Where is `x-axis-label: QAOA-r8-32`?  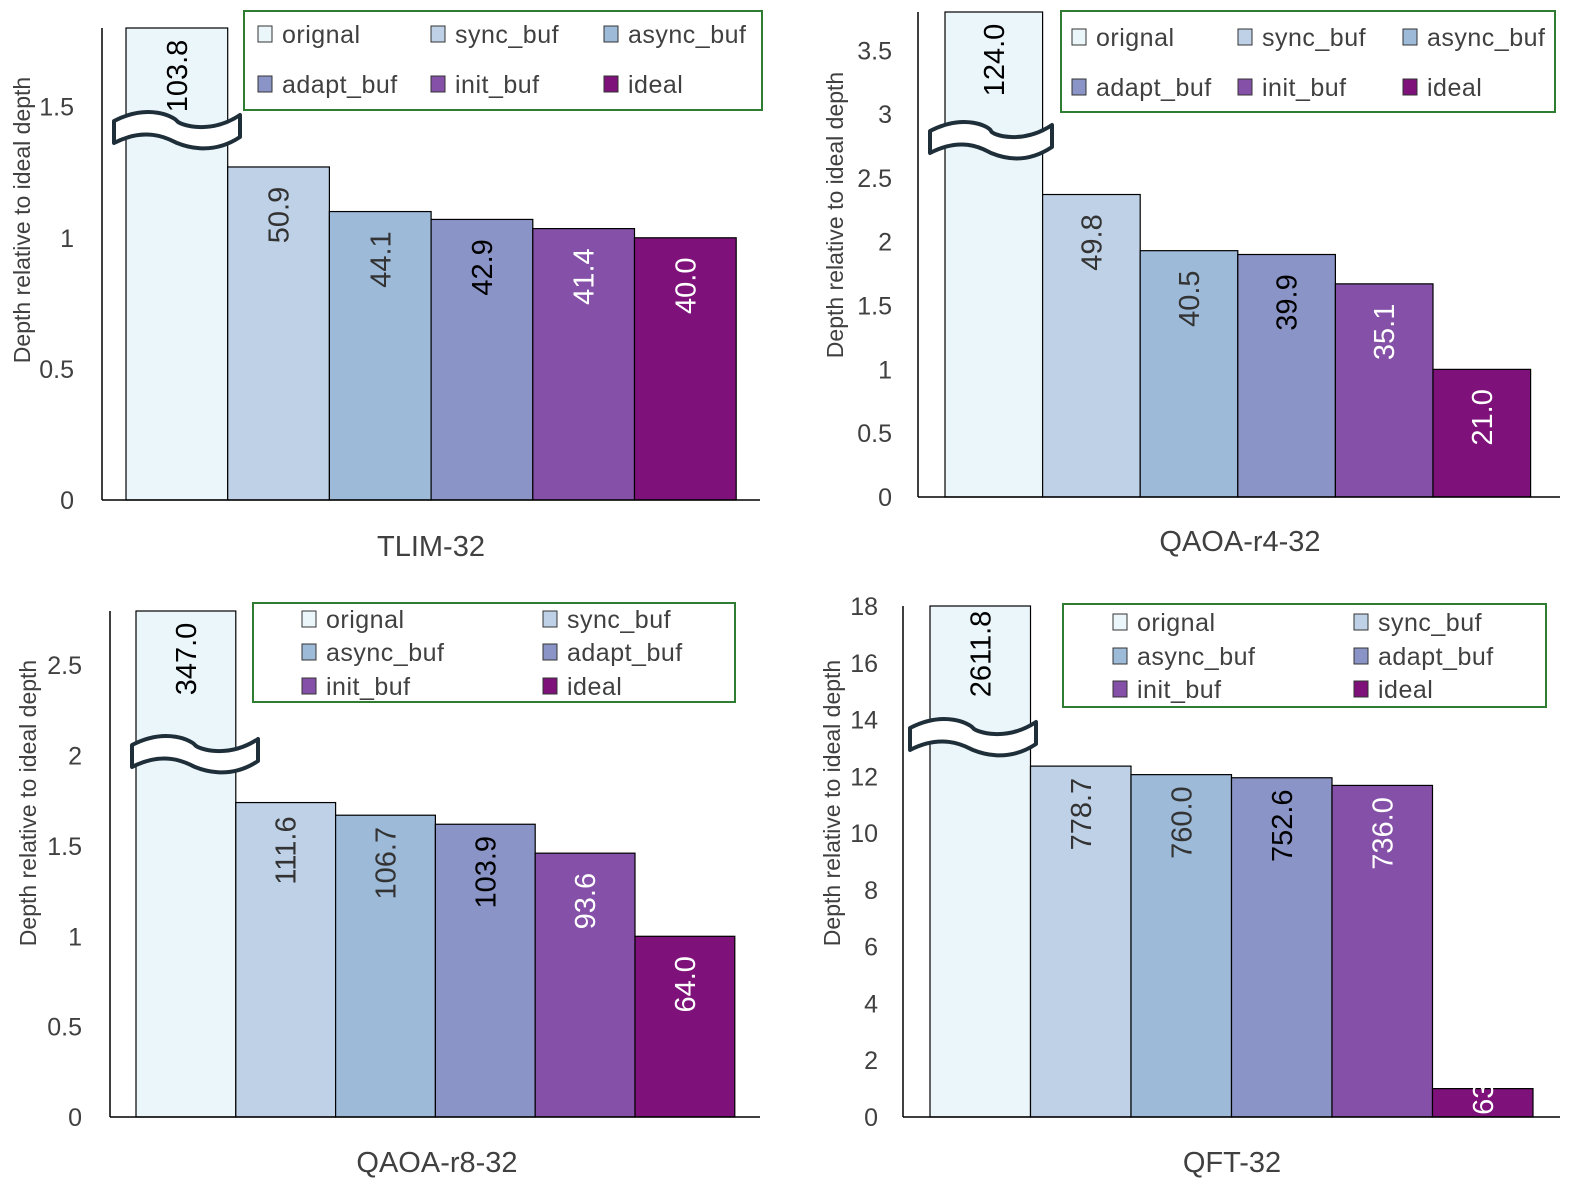 x-axis-label: QAOA-r8-32 is located at coordinates (436, 1163).